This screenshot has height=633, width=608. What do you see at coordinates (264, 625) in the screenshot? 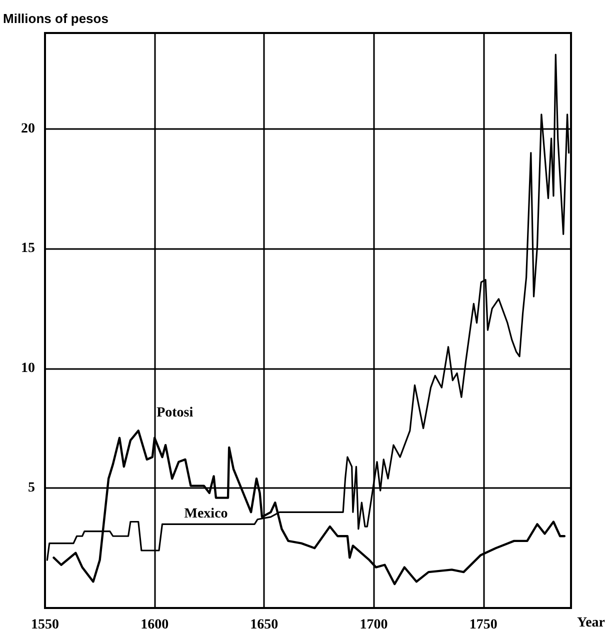
I see `x-tick-label: 1650` at bounding box center [264, 625].